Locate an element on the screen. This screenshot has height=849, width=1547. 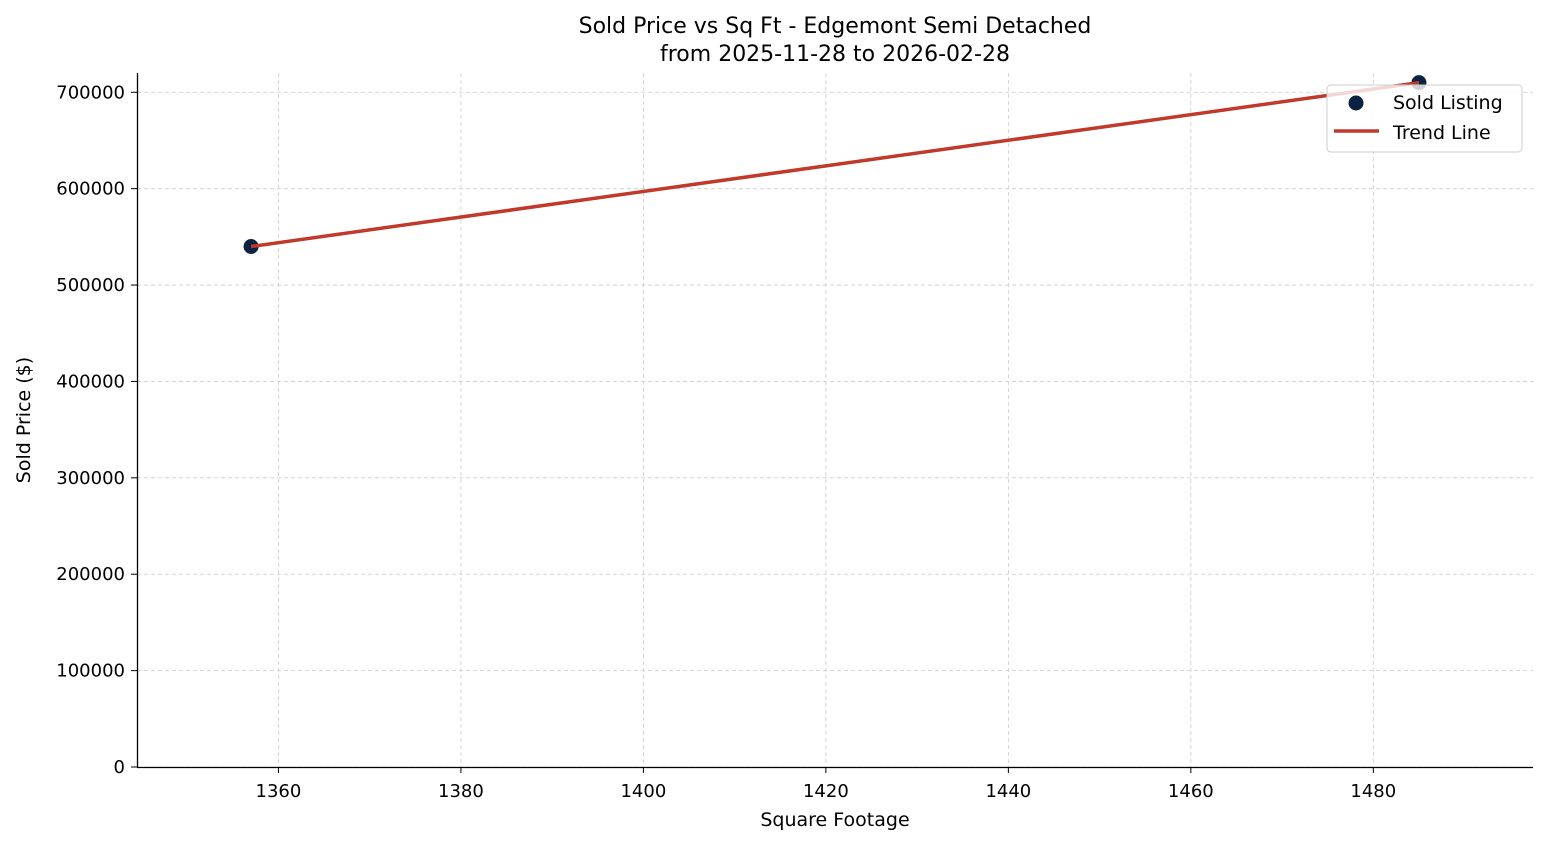
y-tick-label: 100000 is located at coordinates (90, 671).